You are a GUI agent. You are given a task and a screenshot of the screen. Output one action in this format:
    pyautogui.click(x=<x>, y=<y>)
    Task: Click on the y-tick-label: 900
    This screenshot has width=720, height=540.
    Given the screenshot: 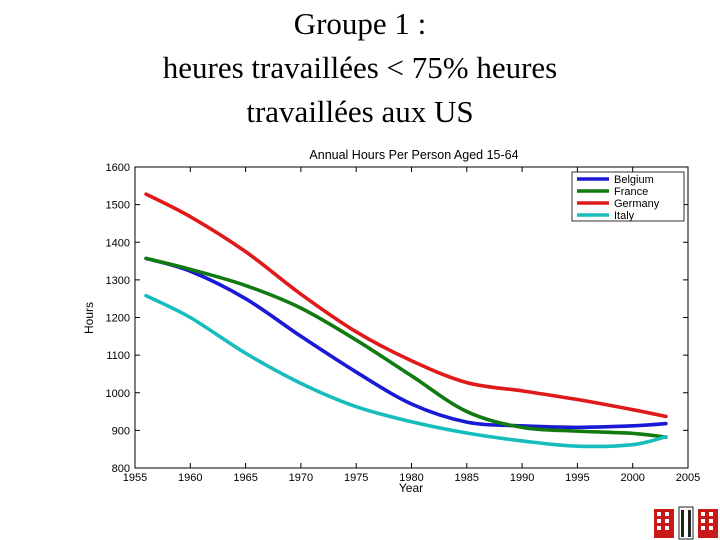 What is the action you would take?
    pyautogui.click(x=121, y=431)
    